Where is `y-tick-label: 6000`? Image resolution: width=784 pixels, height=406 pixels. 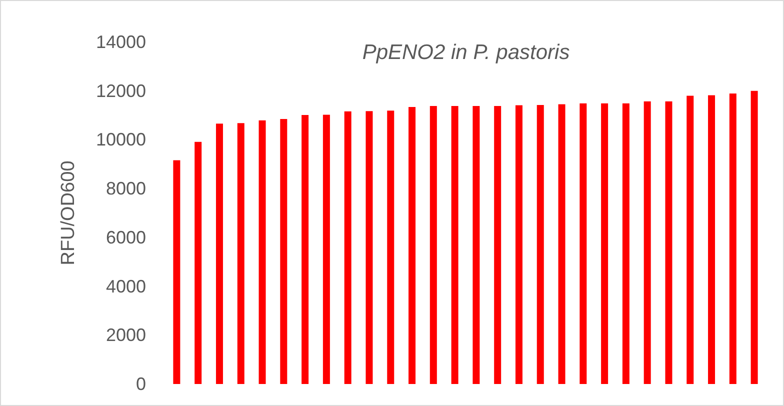
y-tick-label: 6000 is located at coordinates (126, 237).